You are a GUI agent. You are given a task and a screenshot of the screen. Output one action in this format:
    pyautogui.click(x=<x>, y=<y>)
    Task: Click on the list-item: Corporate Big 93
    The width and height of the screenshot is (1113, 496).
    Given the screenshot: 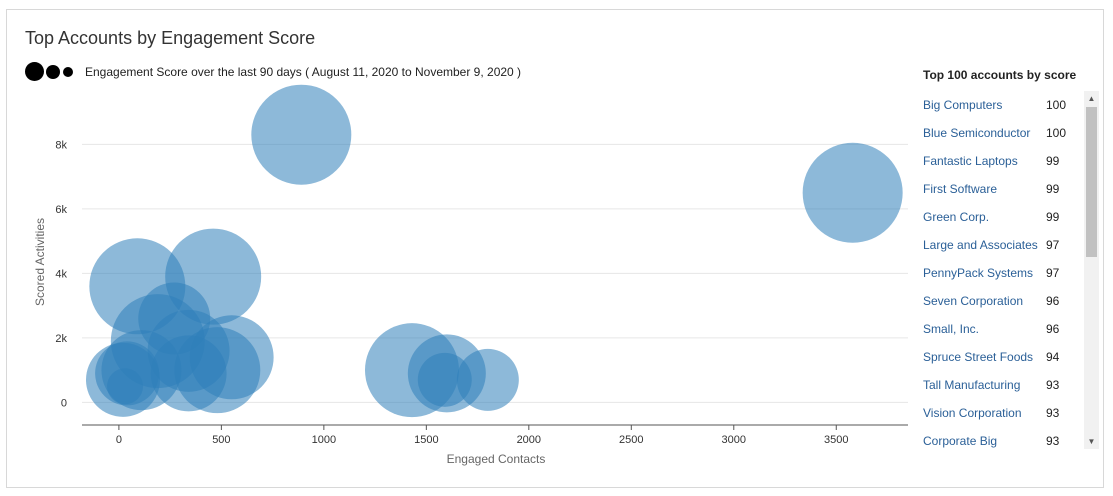 What is the action you would take?
    pyautogui.click(x=999, y=438)
    